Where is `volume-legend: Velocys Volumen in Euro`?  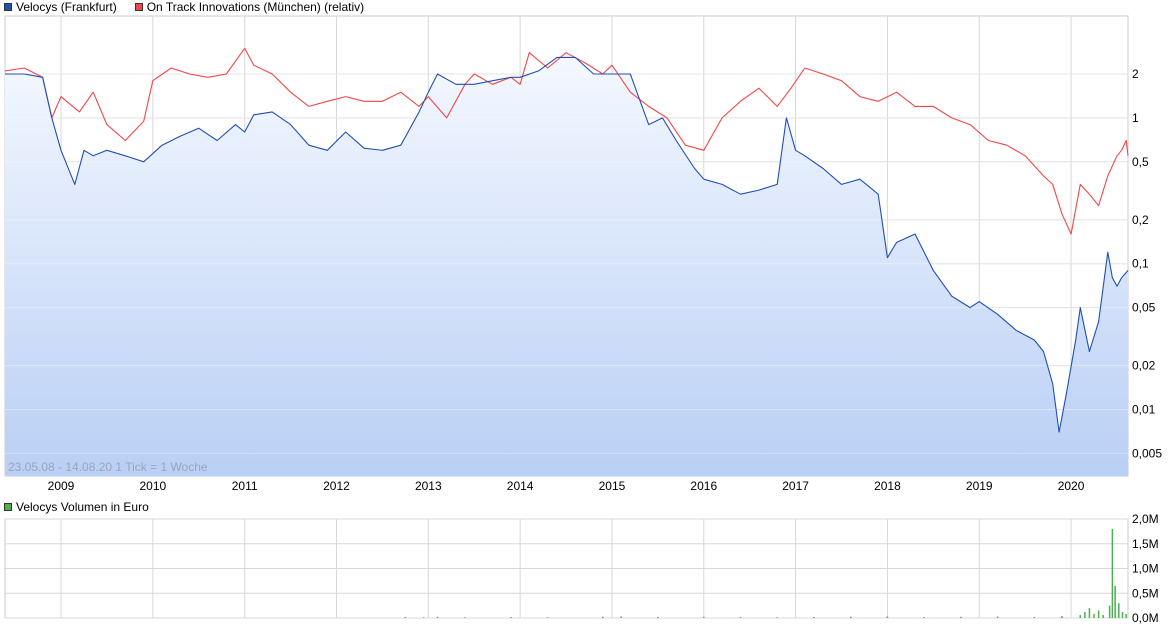
volume-legend: Velocys Volumen in Euro is located at coordinates (76, 507).